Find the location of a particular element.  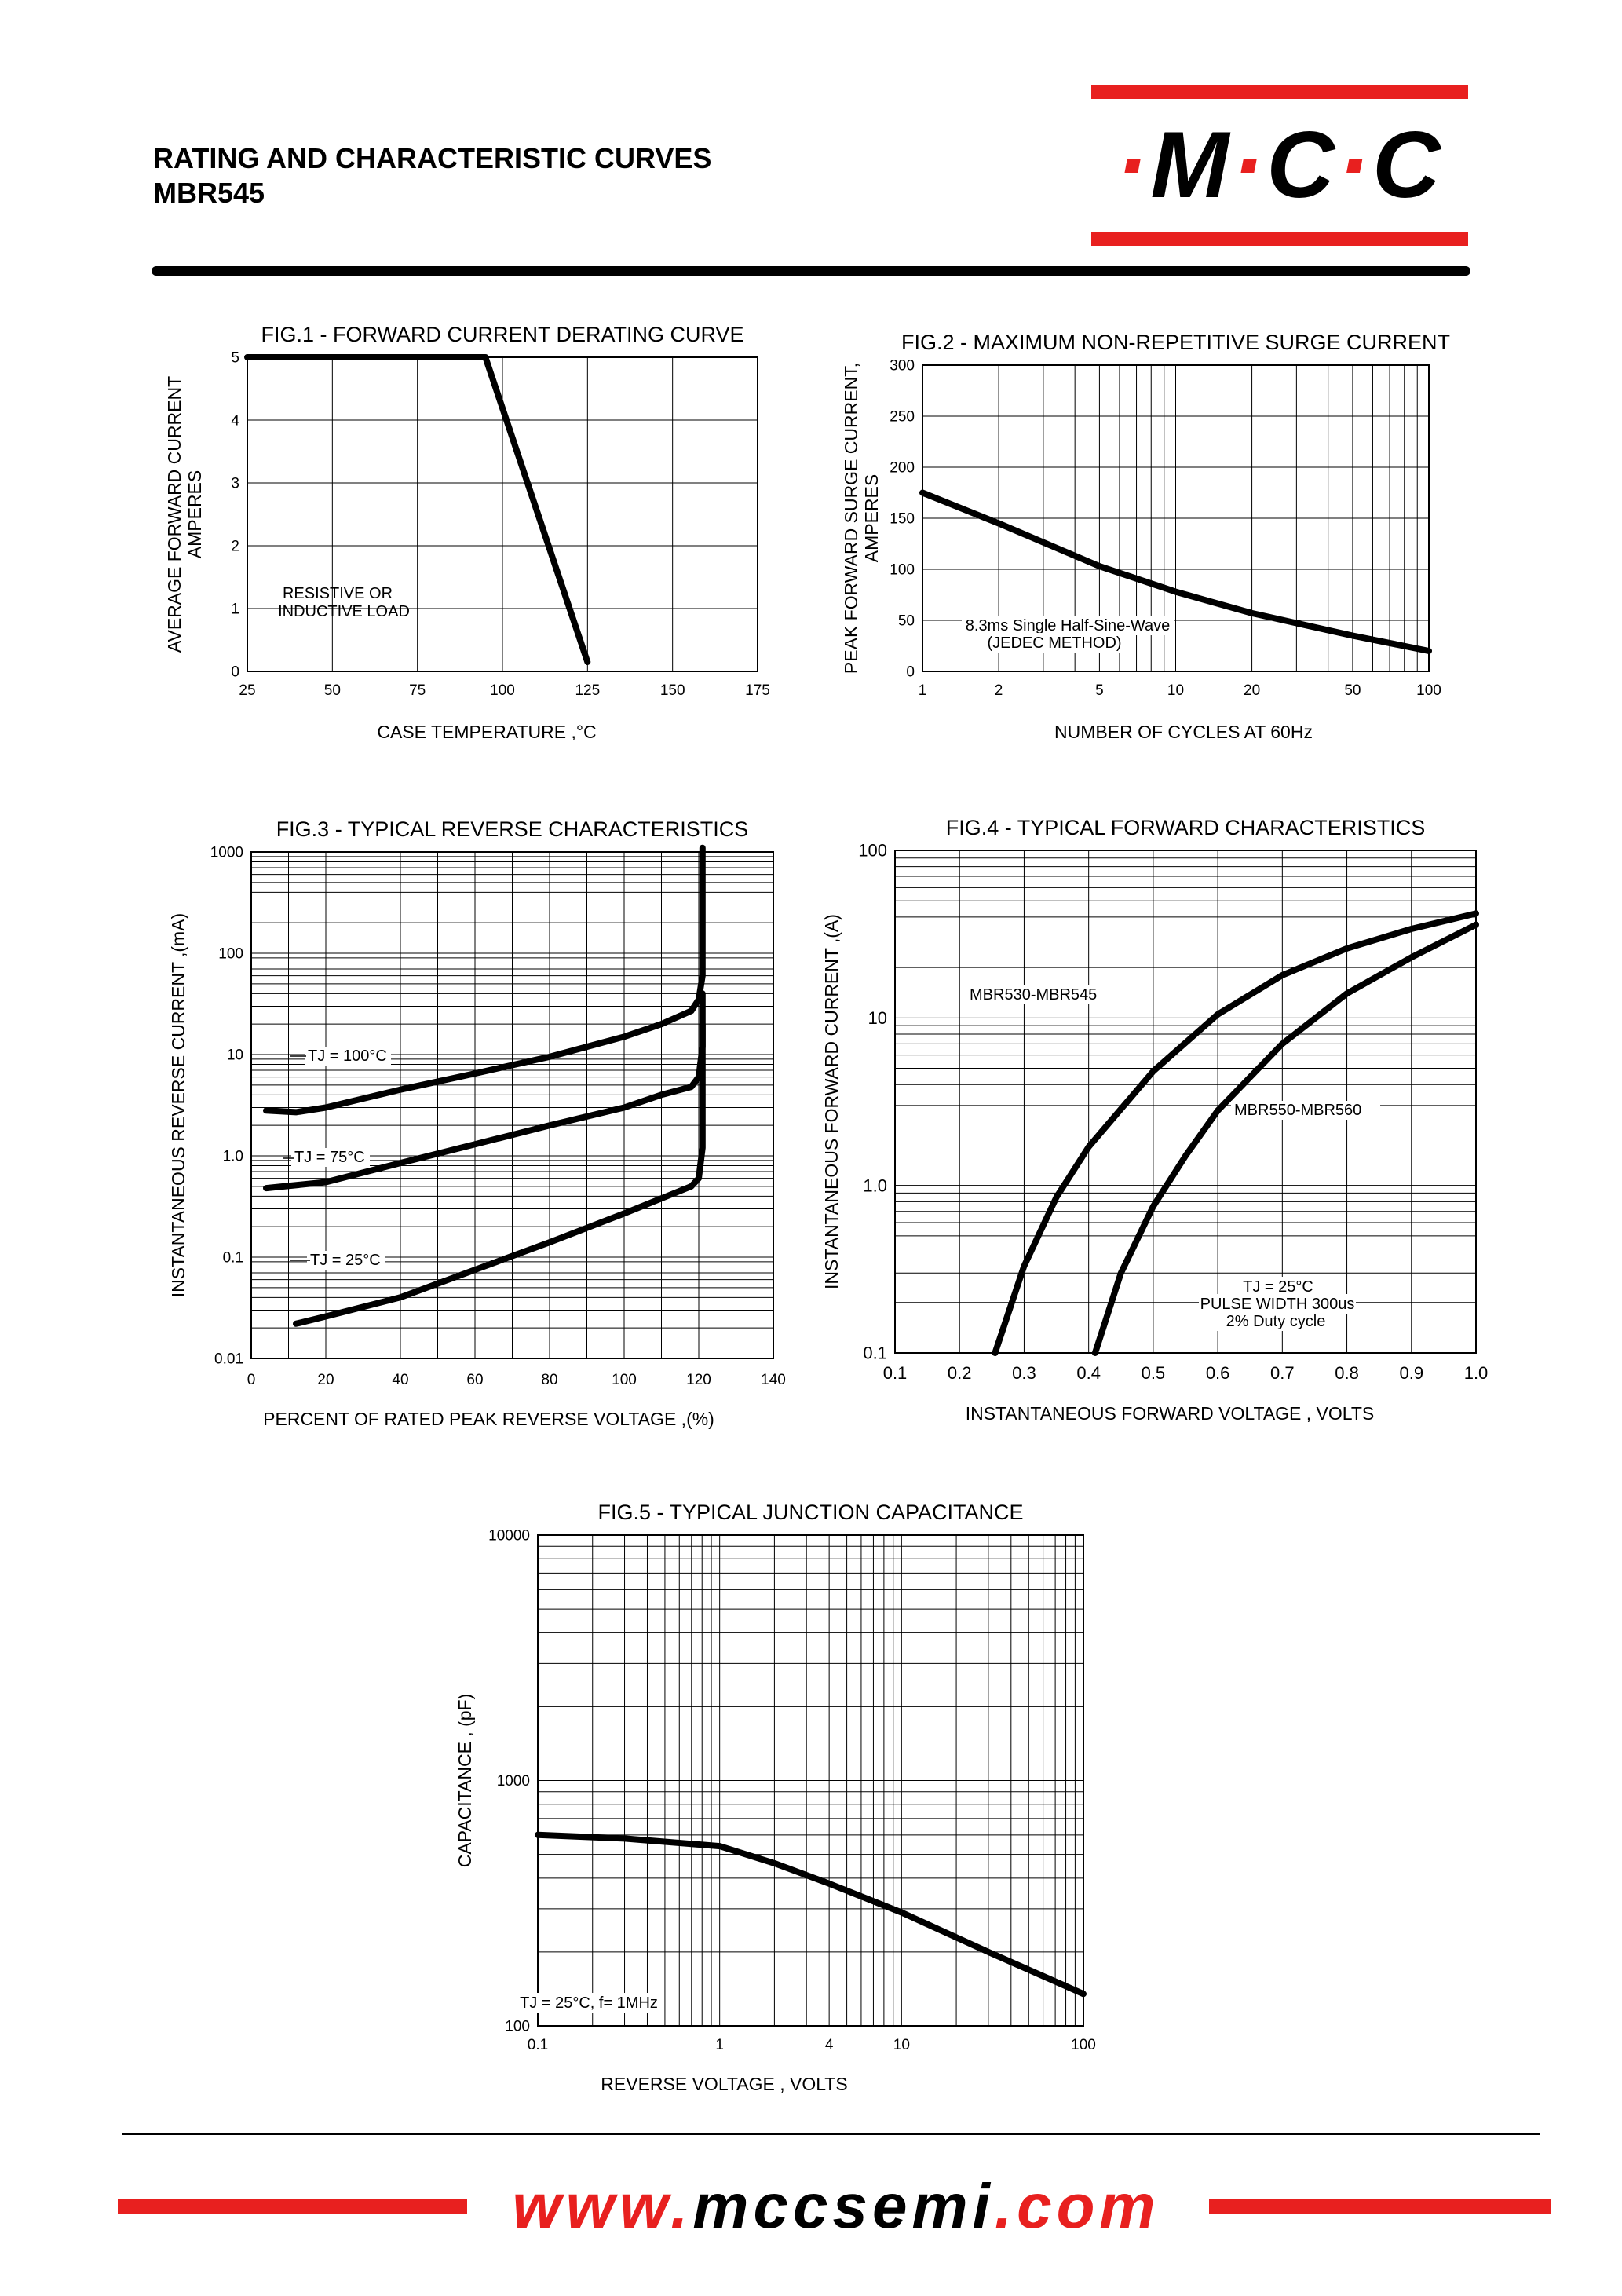

mcc-logo: ·M·C·C is located at coordinates (1279, 165).